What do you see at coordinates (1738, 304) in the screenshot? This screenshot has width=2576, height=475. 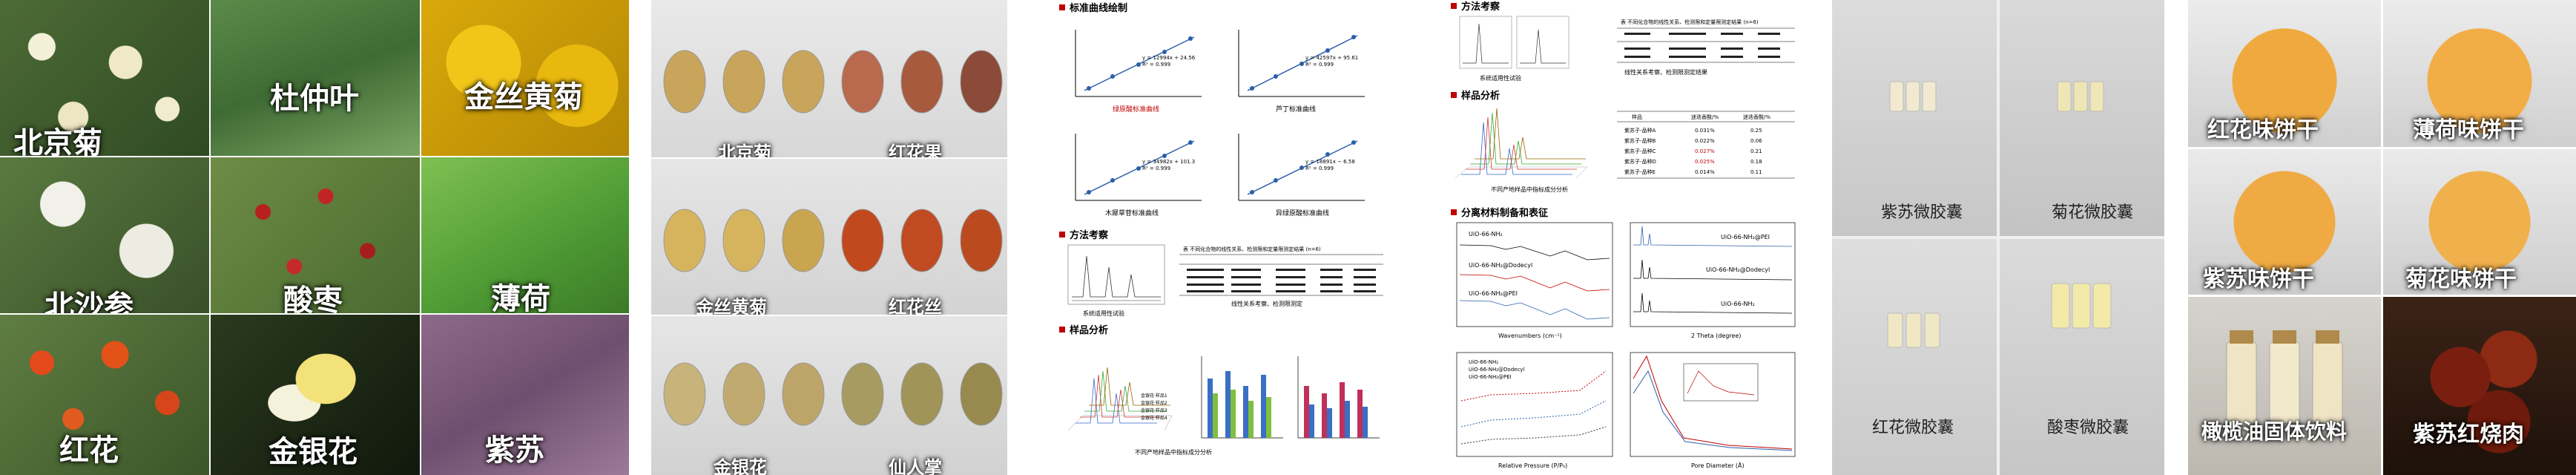 I see `xrd-legend-1: UiO-66-NH₂` at bounding box center [1738, 304].